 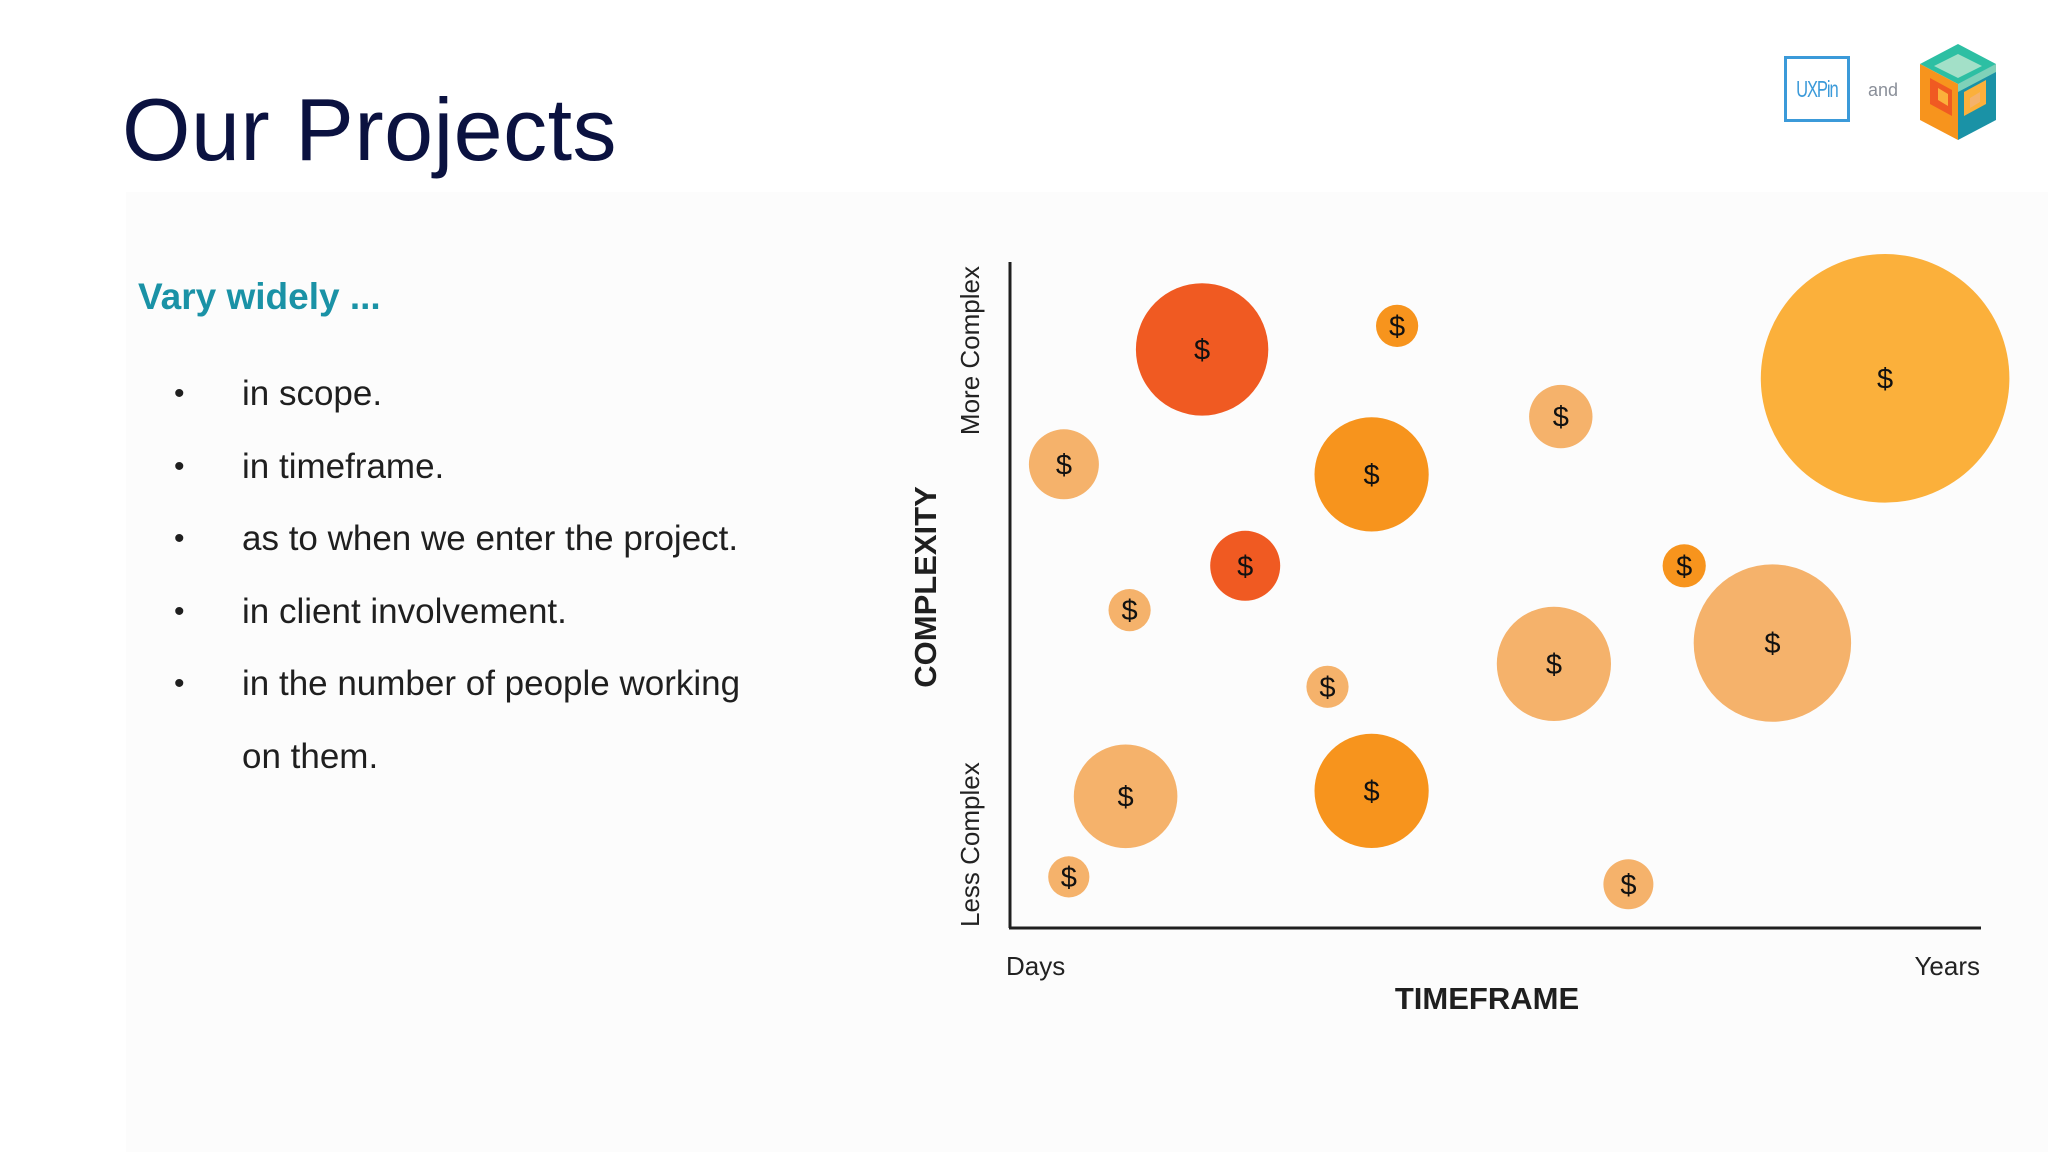 I want to click on x-tick-label-end: Years, so click(x=1947, y=966).